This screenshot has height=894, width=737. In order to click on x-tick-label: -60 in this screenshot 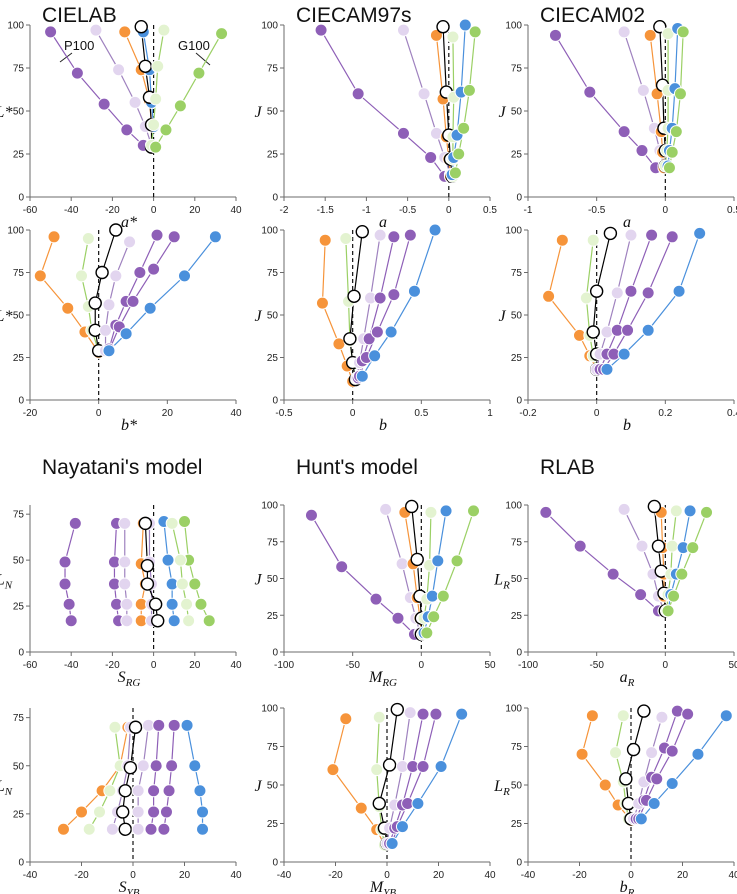, I will do `click(30, 210)`.